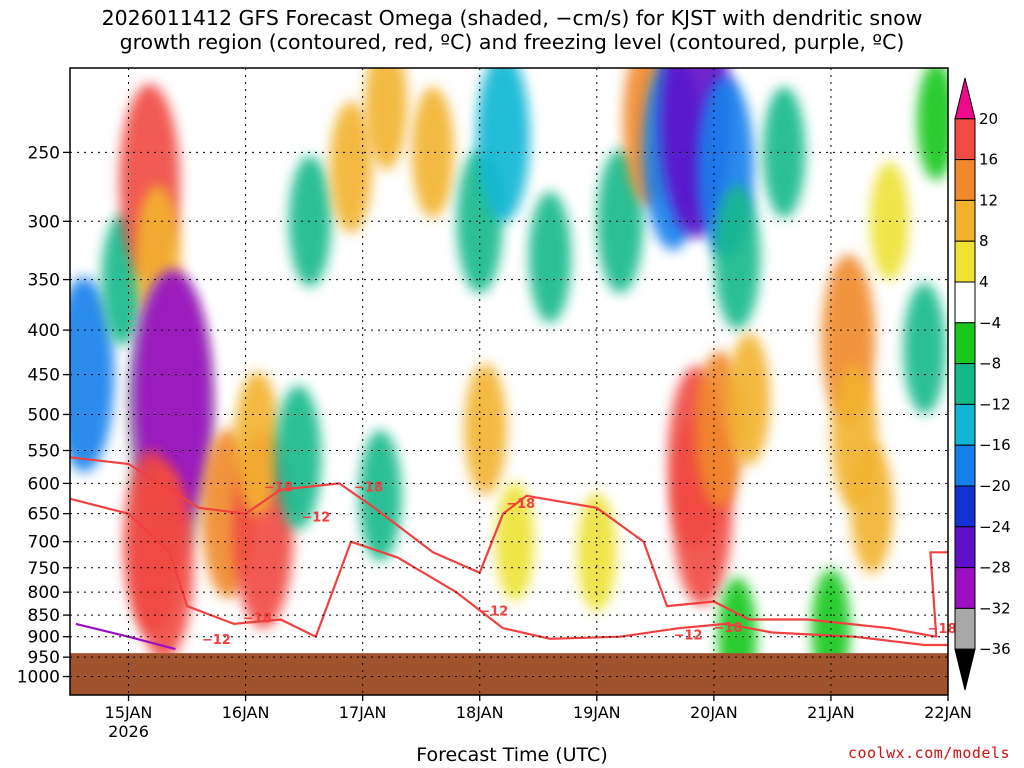  I want to click on x-tick-label-6: 21JAN, so click(831, 712).